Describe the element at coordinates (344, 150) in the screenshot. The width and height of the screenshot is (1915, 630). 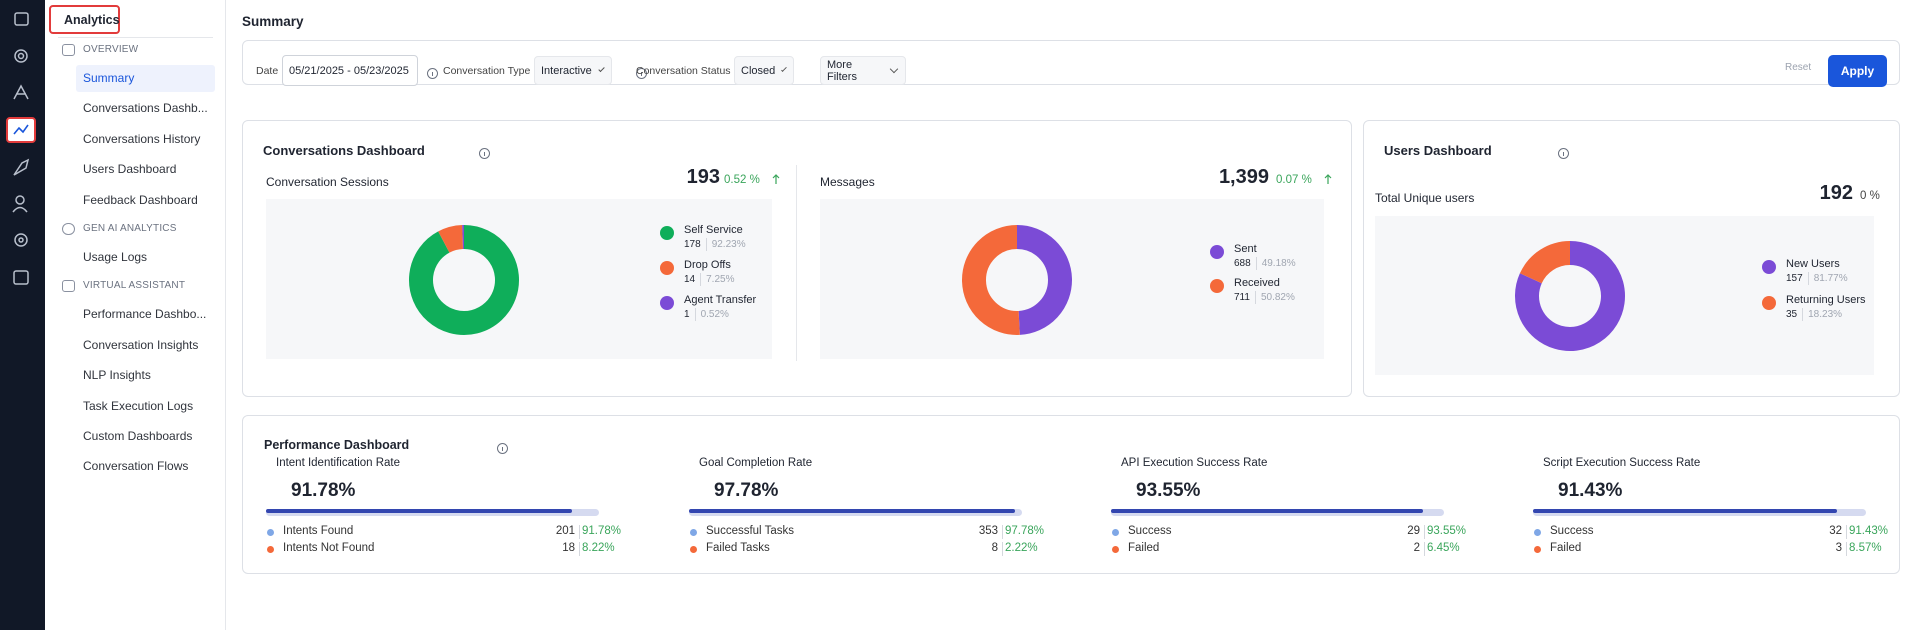
I see `card-title: Conversations Dashboard` at that location.